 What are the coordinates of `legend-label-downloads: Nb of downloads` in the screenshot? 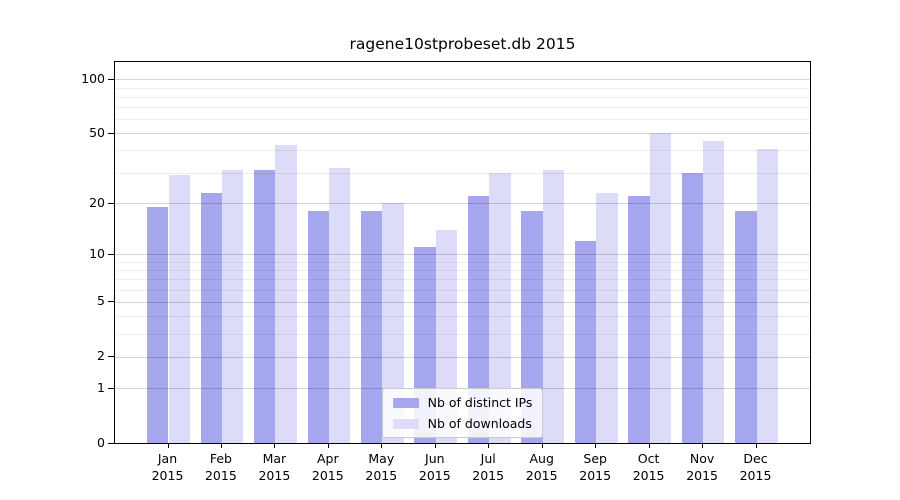 It's located at (479, 423).